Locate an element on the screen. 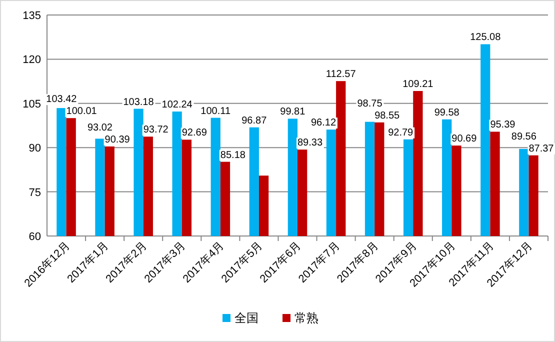 This screenshot has width=555, height=342. y-tick-label: 120 is located at coordinates (31, 60).